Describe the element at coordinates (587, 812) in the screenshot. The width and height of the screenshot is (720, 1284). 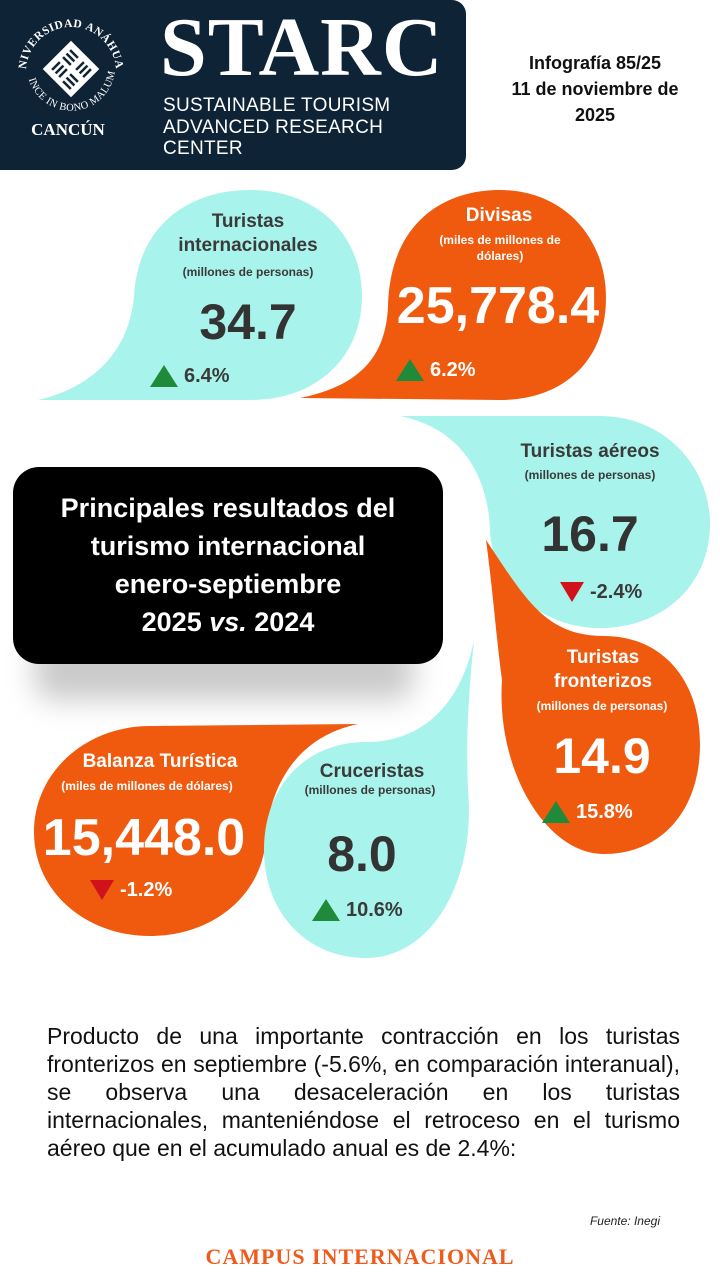
I see `metric-change: 15.8%` at that location.